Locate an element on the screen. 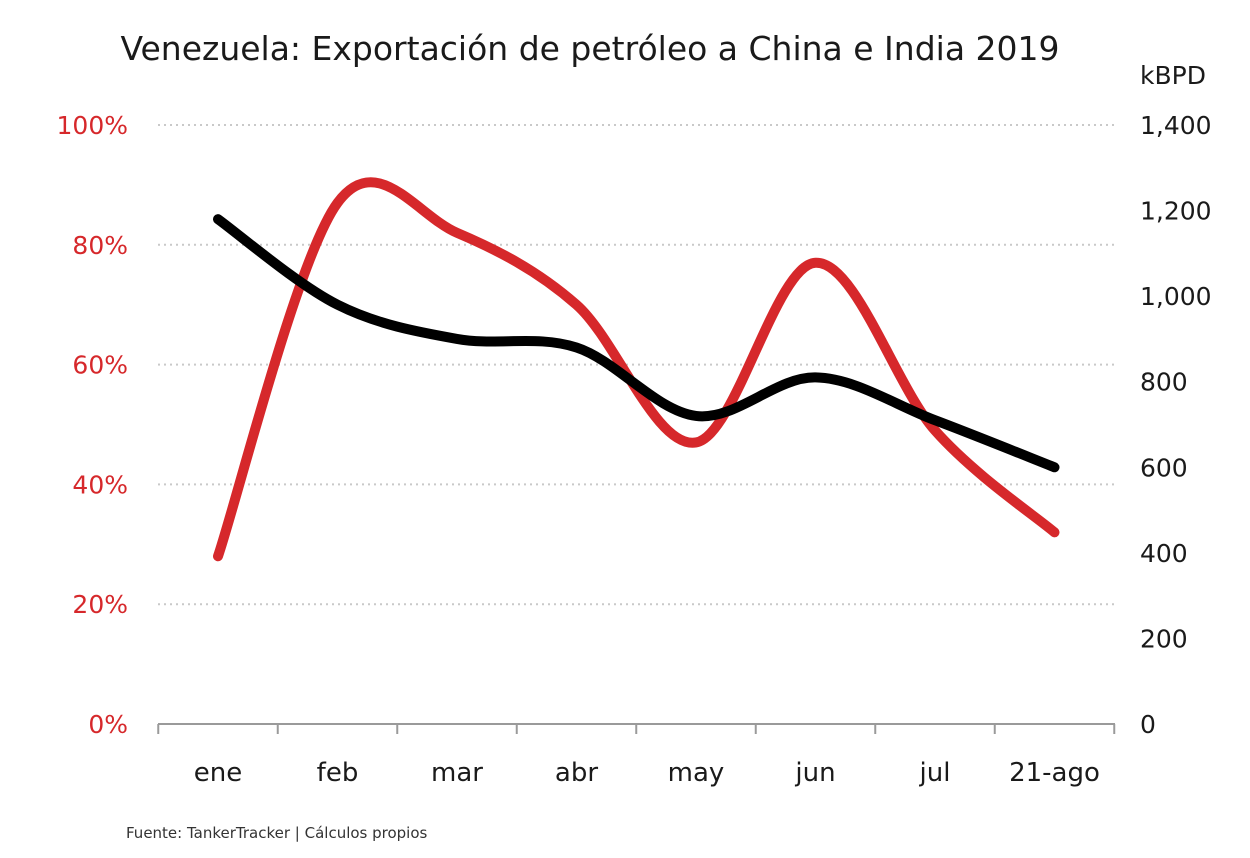 The height and width of the screenshot is (858, 1250). right-axis-tick-label: 1,000 is located at coordinates (1176, 296).